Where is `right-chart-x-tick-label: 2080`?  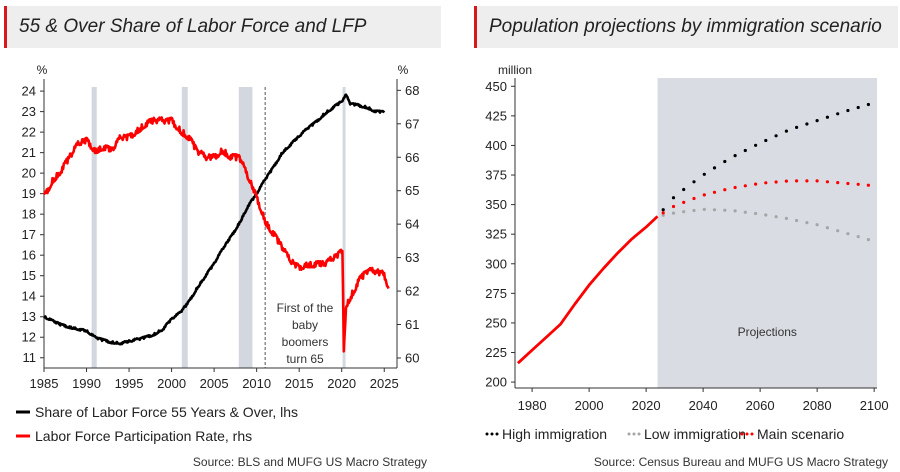 right-chart-x-tick-label: 2080 is located at coordinates (817, 405).